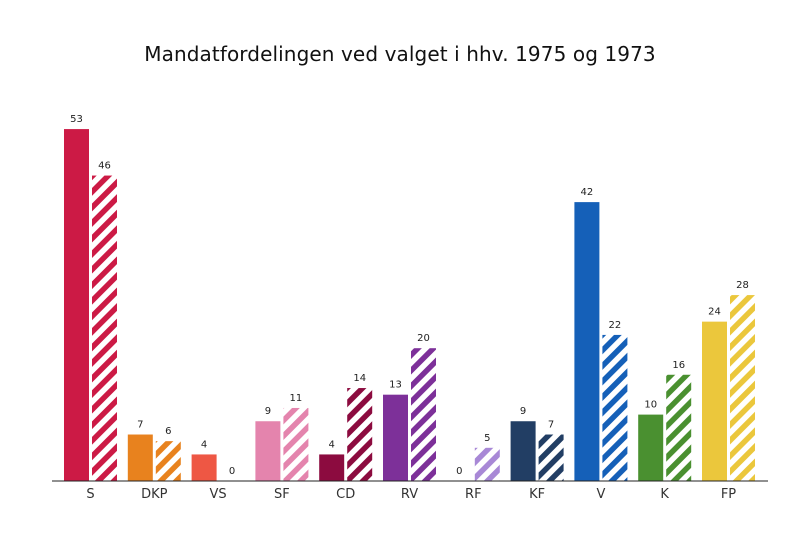 The width and height of the screenshot is (800, 560). I want to click on x-tick-label: RF, so click(473, 494).